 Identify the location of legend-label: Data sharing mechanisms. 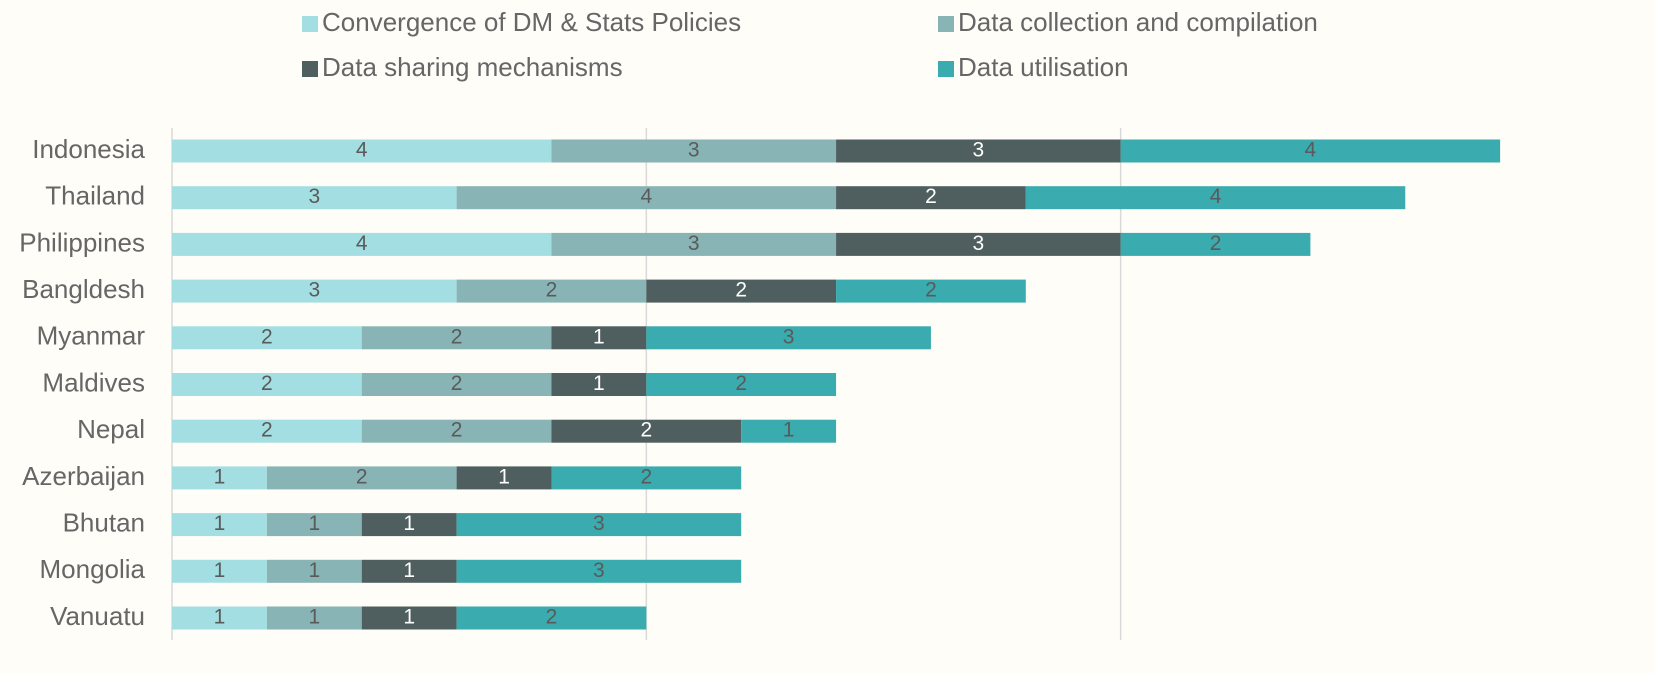
(472, 67).